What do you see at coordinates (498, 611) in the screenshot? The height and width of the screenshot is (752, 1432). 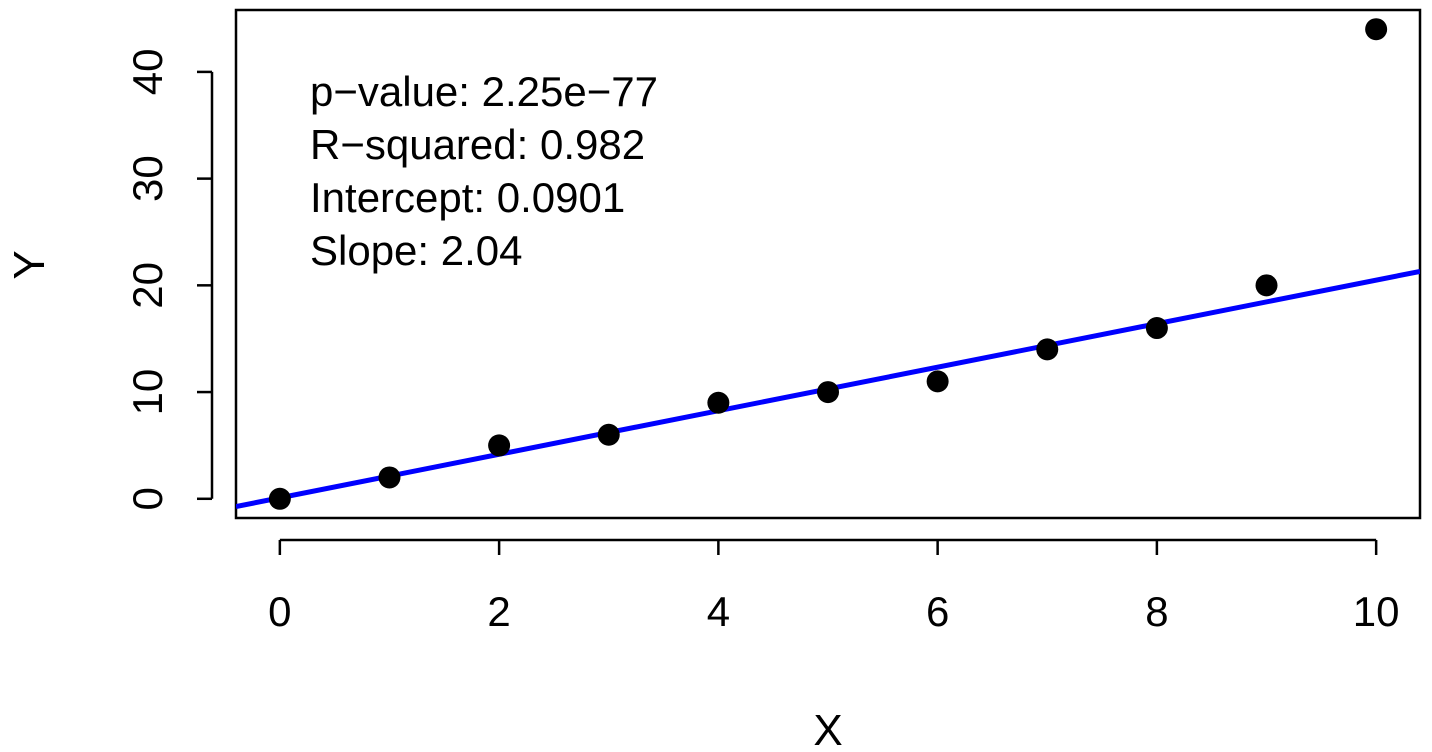 I see `x-tick-label: 2` at bounding box center [498, 611].